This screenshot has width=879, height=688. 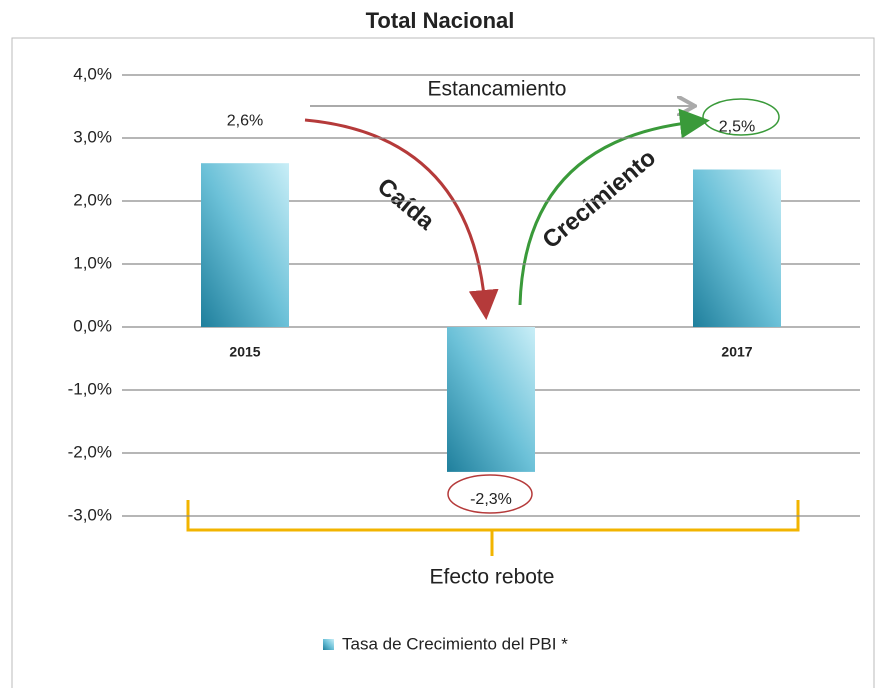 What do you see at coordinates (90, 514) in the screenshot?
I see `y-tick-label: -3,0%` at bounding box center [90, 514].